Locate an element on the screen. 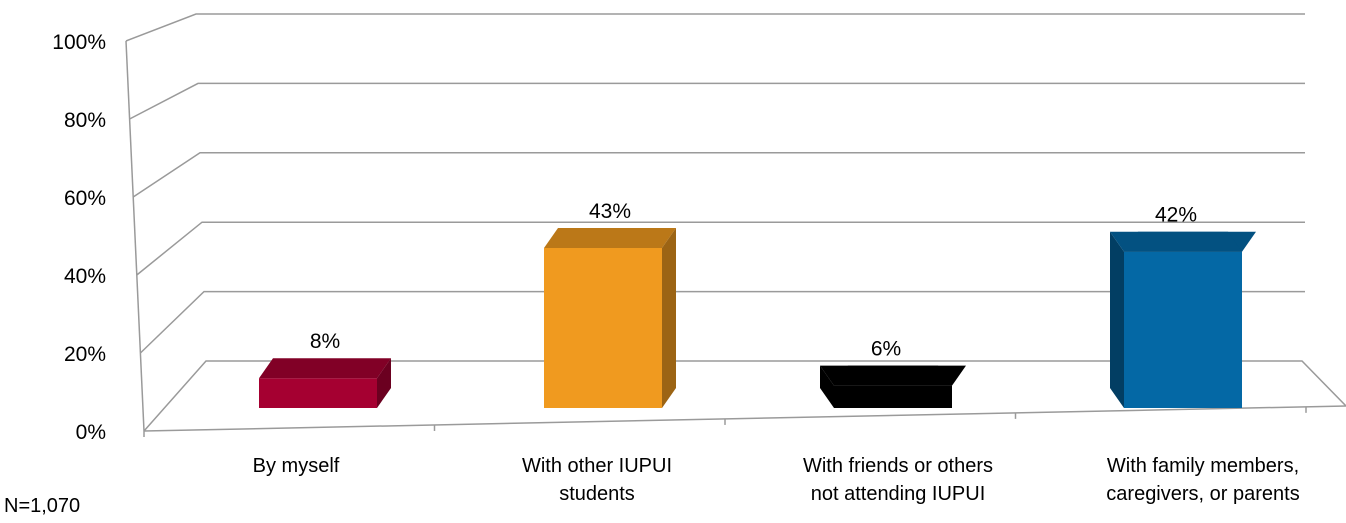 This screenshot has width=1346, height=523. floor-outline is located at coordinates (744, 396).